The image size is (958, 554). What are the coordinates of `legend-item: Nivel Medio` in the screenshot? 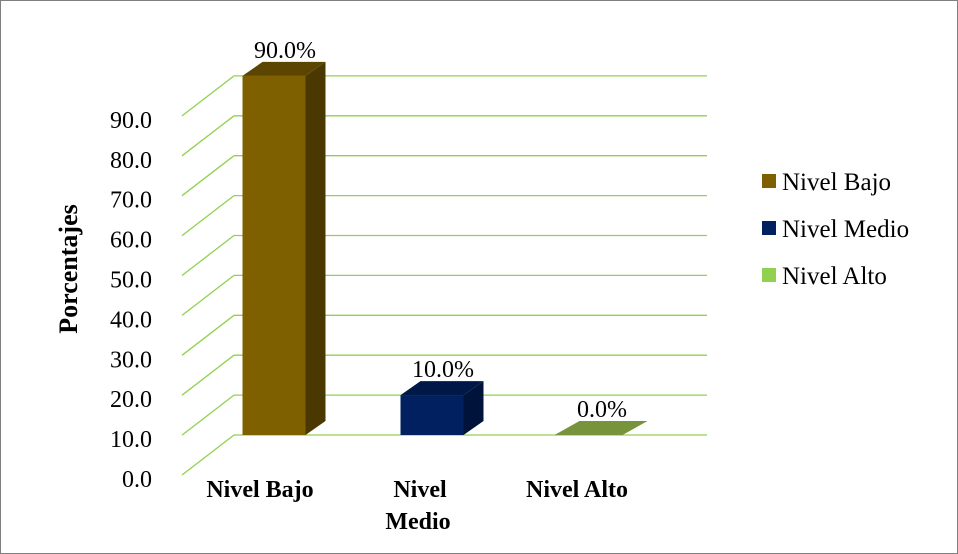 It's located at (835, 229).